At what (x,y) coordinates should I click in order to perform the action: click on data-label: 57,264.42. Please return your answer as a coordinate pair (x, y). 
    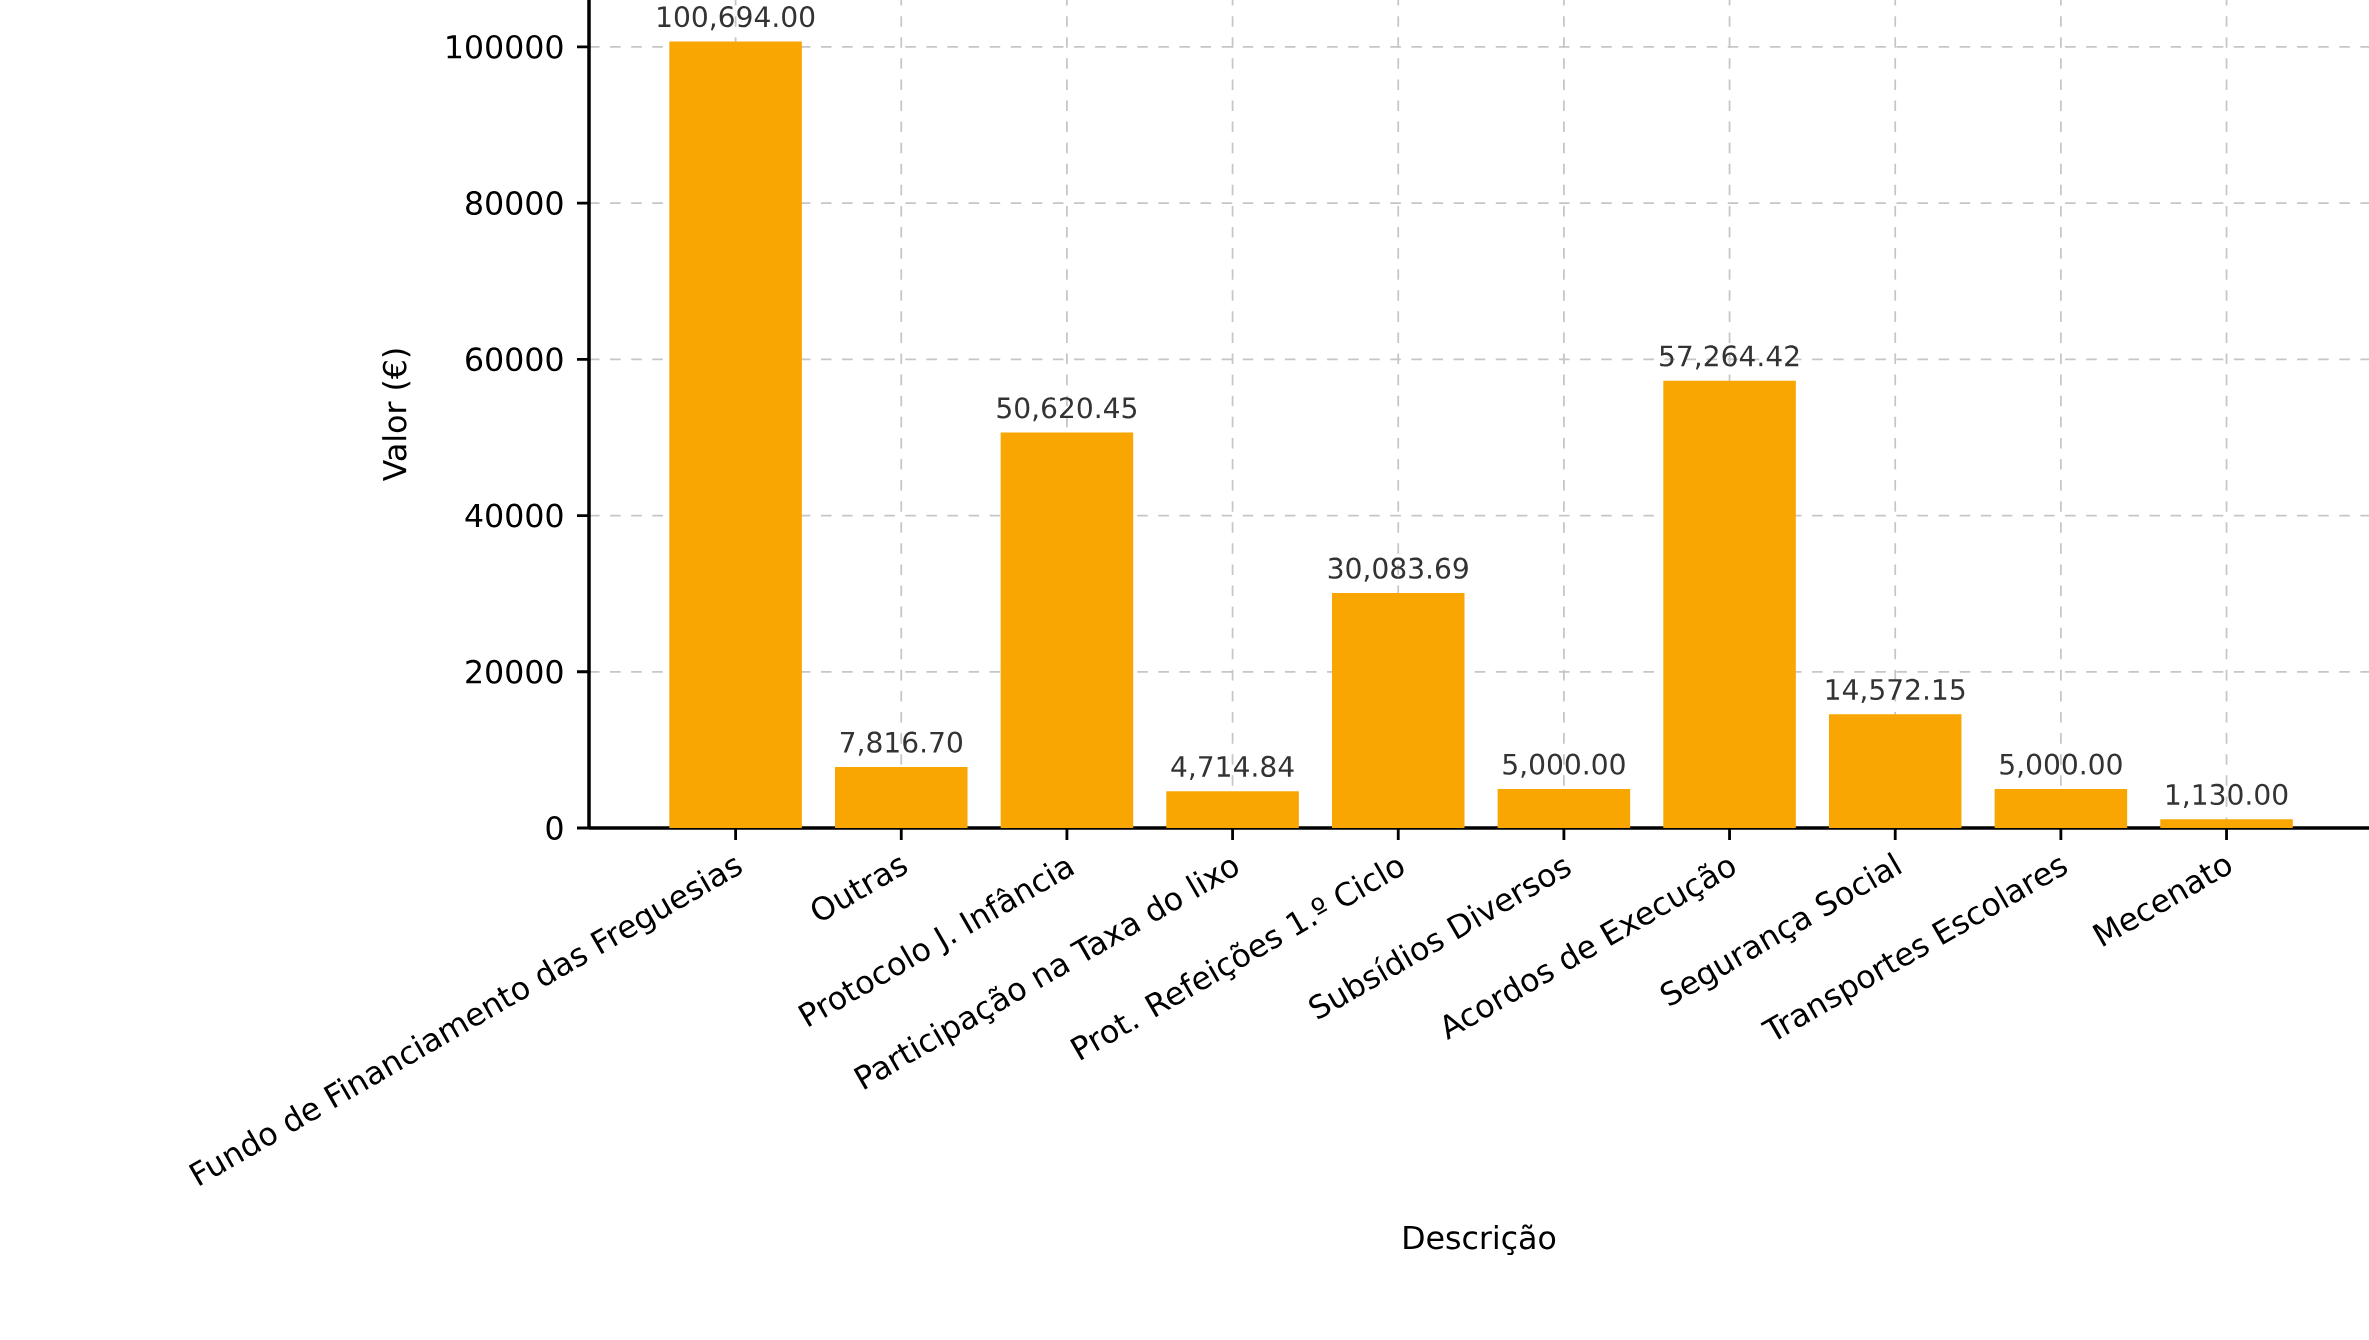
    Looking at the image, I should click on (1729, 357).